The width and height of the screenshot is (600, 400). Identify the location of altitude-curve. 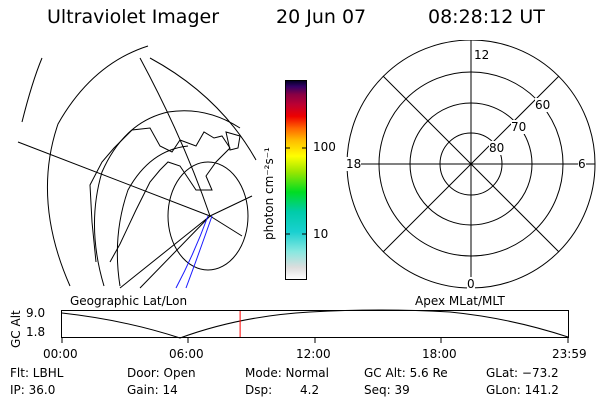
(315, 324).